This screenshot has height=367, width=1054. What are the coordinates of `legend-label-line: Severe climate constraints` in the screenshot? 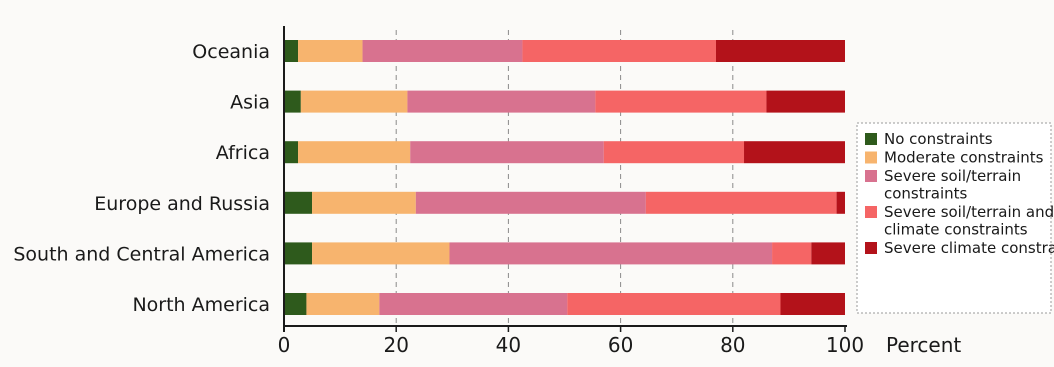 It's located at (969, 248).